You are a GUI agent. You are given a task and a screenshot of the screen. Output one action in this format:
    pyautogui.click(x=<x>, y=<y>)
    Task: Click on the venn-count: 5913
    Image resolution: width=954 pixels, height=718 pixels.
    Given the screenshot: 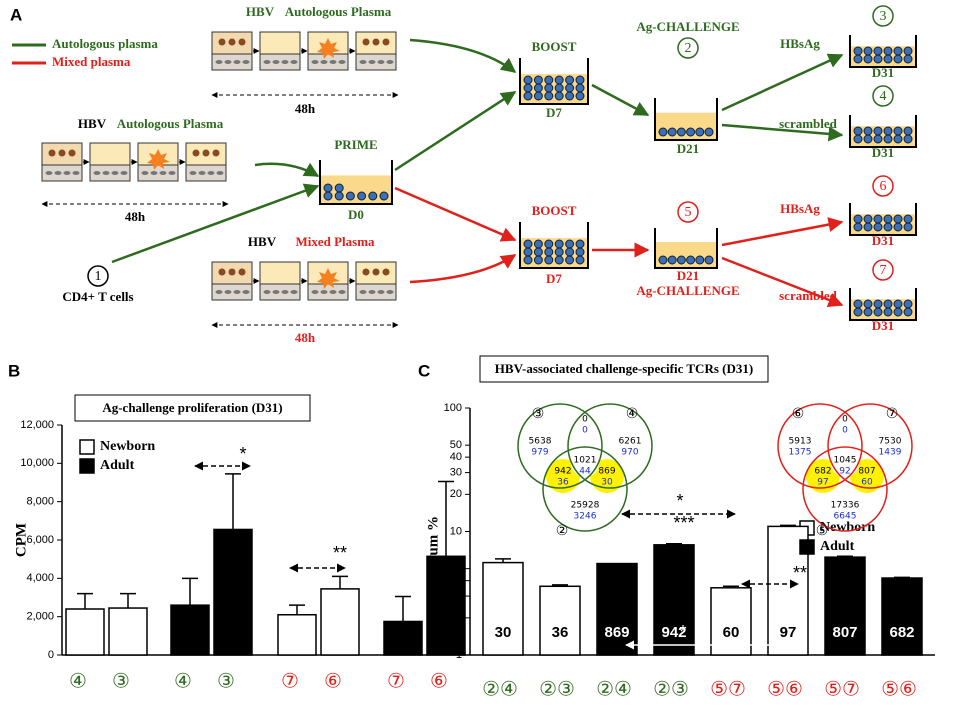 What is the action you would take?
    pyautogui.click(x=800, y=442)
    